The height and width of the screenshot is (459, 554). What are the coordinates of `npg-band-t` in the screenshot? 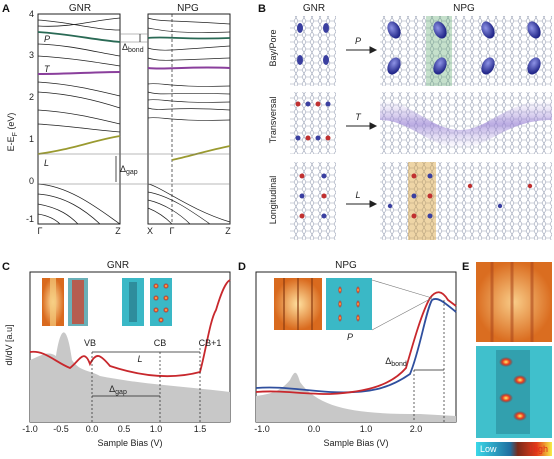 It's located at (189, 68).